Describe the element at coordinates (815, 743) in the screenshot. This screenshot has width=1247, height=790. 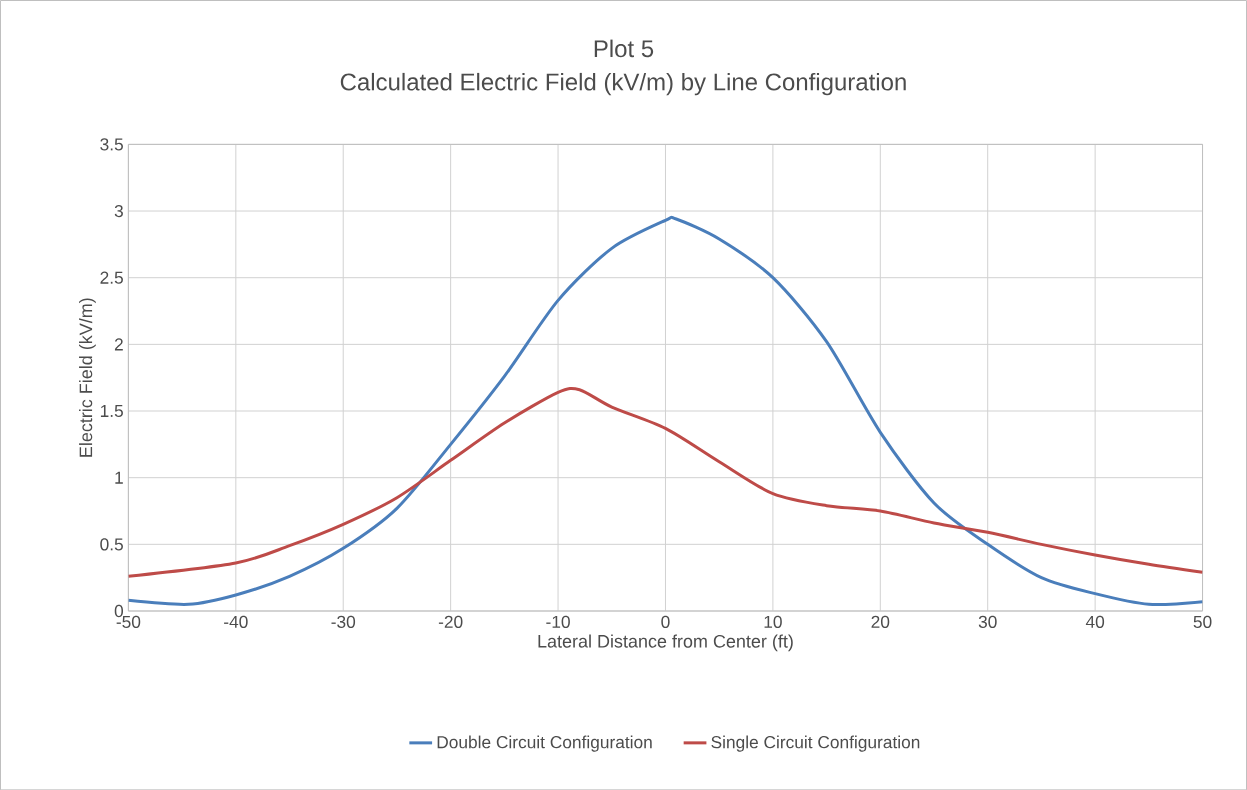
I see `legend-label: Single Circuit Configuration` at that location.